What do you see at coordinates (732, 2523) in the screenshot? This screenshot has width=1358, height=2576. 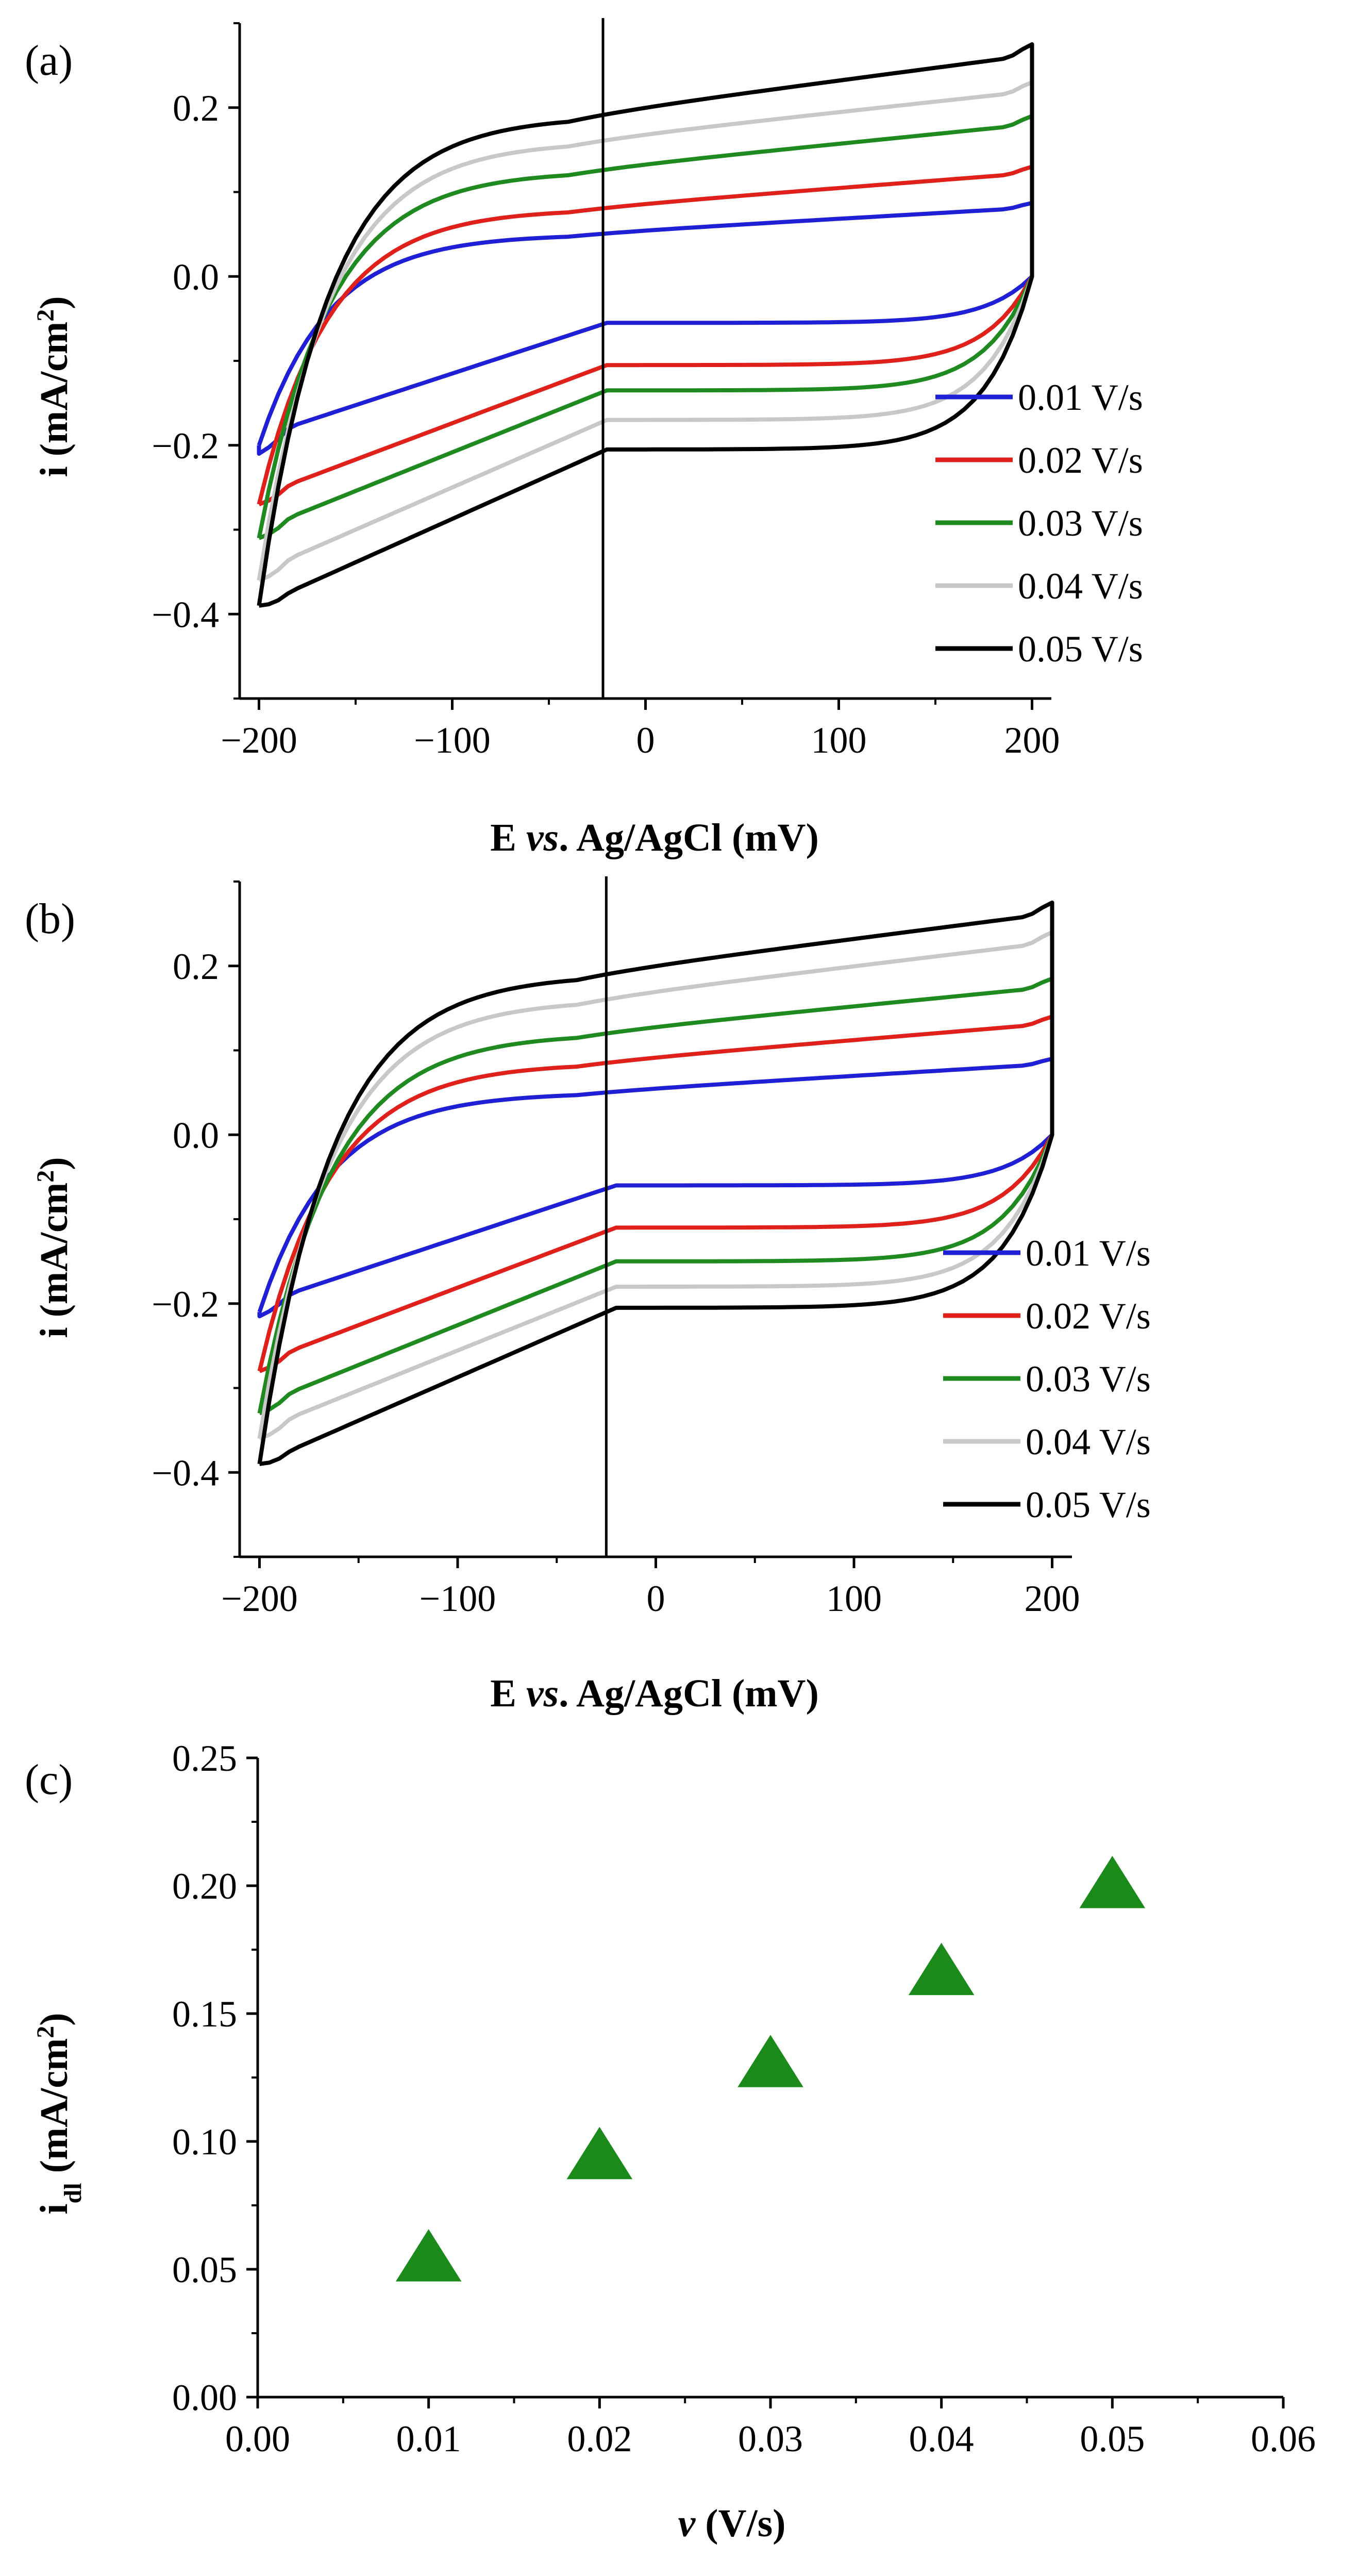 I see `panel-c-x-axis-title: v (V/s)` at bounding box center [732, 2523].